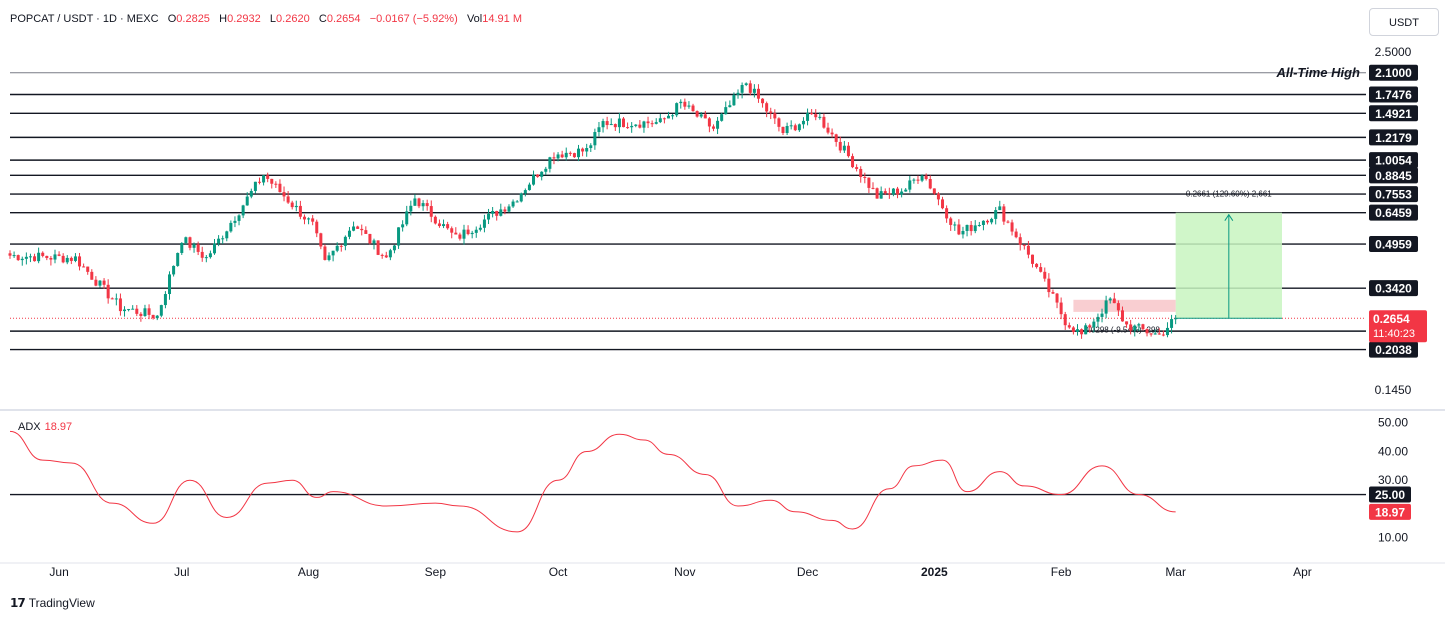  What do you see at coordinates (1404, 22) in the screenshot?
I see `currency-button: USDT` at bounding box center [1404, 22].